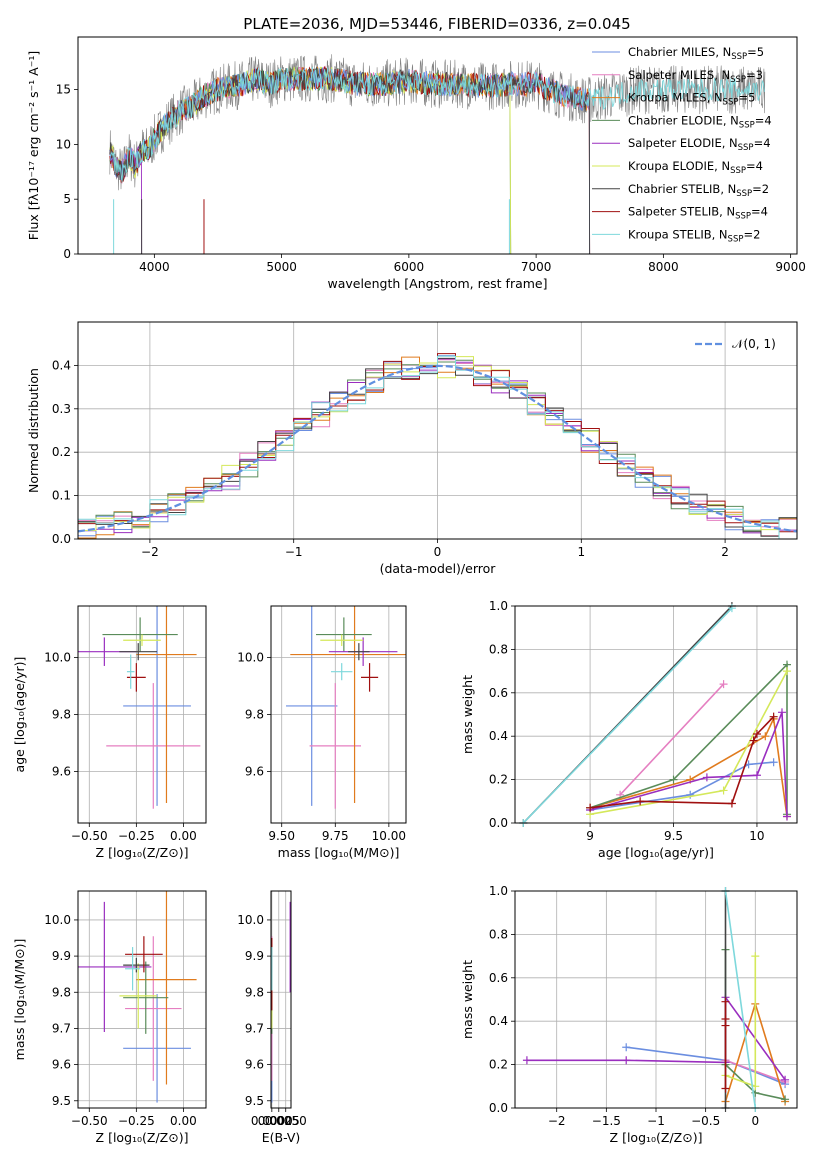  What do you see at coordinates (498, 1021) in the screenshot?
I see `y-tick-label: 0.4` at bounding box center [498, 1021].